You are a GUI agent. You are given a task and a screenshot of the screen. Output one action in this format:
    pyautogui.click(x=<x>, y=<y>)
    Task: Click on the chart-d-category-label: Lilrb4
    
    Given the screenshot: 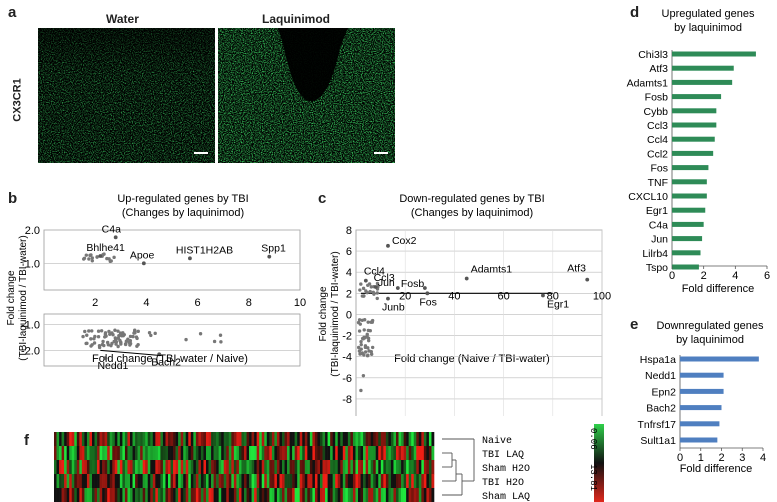 What is the action you would take?
    pyautogui.click(x=655, y=254)
    